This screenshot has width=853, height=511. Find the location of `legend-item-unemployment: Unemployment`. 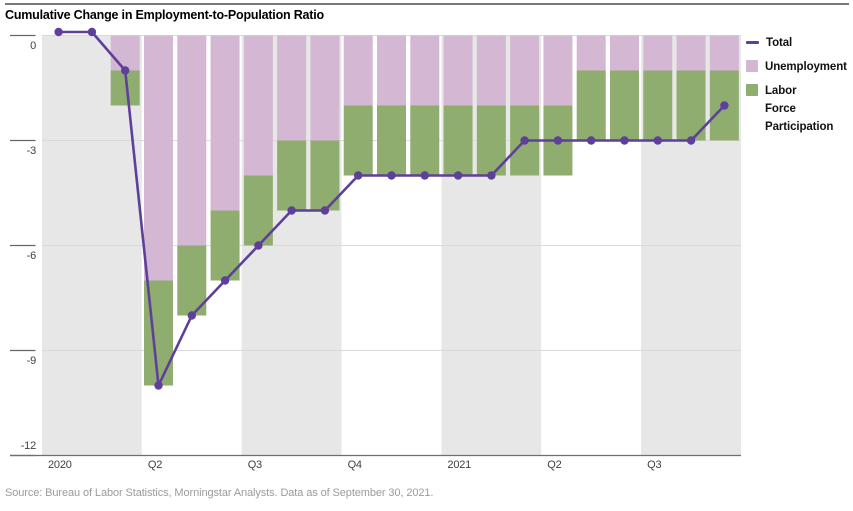

legend-item-unemployment: Unemployment is located at coordinates (799, 67).